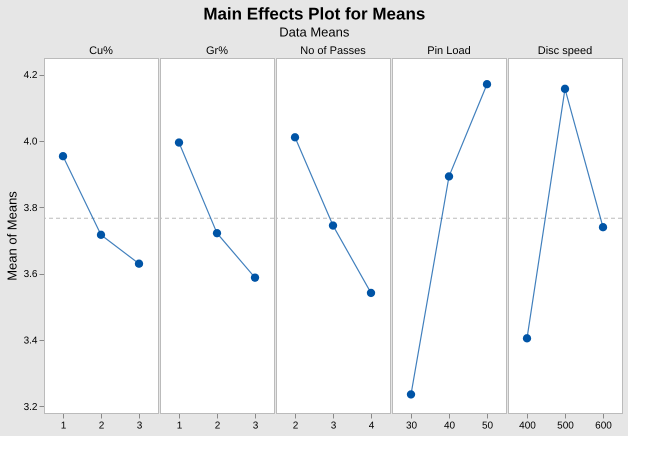 This screenshot has width=666, height=455. Describe the element at coordinates (31, 274) in the screenshot. I see `y-tick-label: 3.6` at that location.